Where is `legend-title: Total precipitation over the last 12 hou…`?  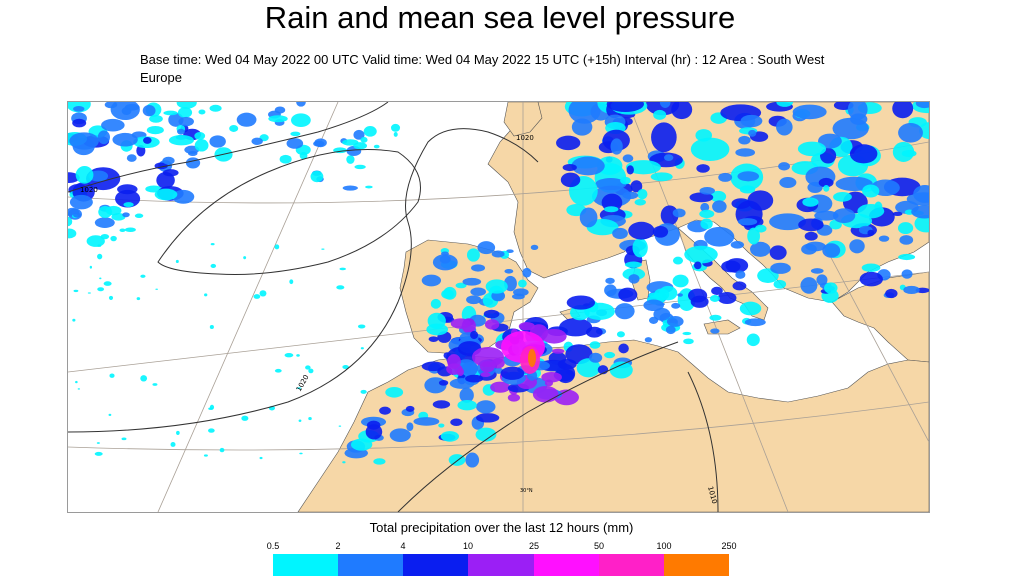 legend-title: Total precipitation over the last 12 hou… is located at coordinates (501, 527).